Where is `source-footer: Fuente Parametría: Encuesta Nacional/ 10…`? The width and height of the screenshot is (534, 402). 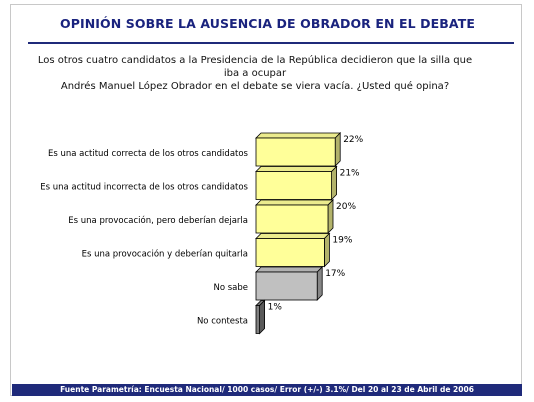 source-footer: Fuente Parametría: Encuesta Nacional/ 10… is located at coordinates (267, 390).